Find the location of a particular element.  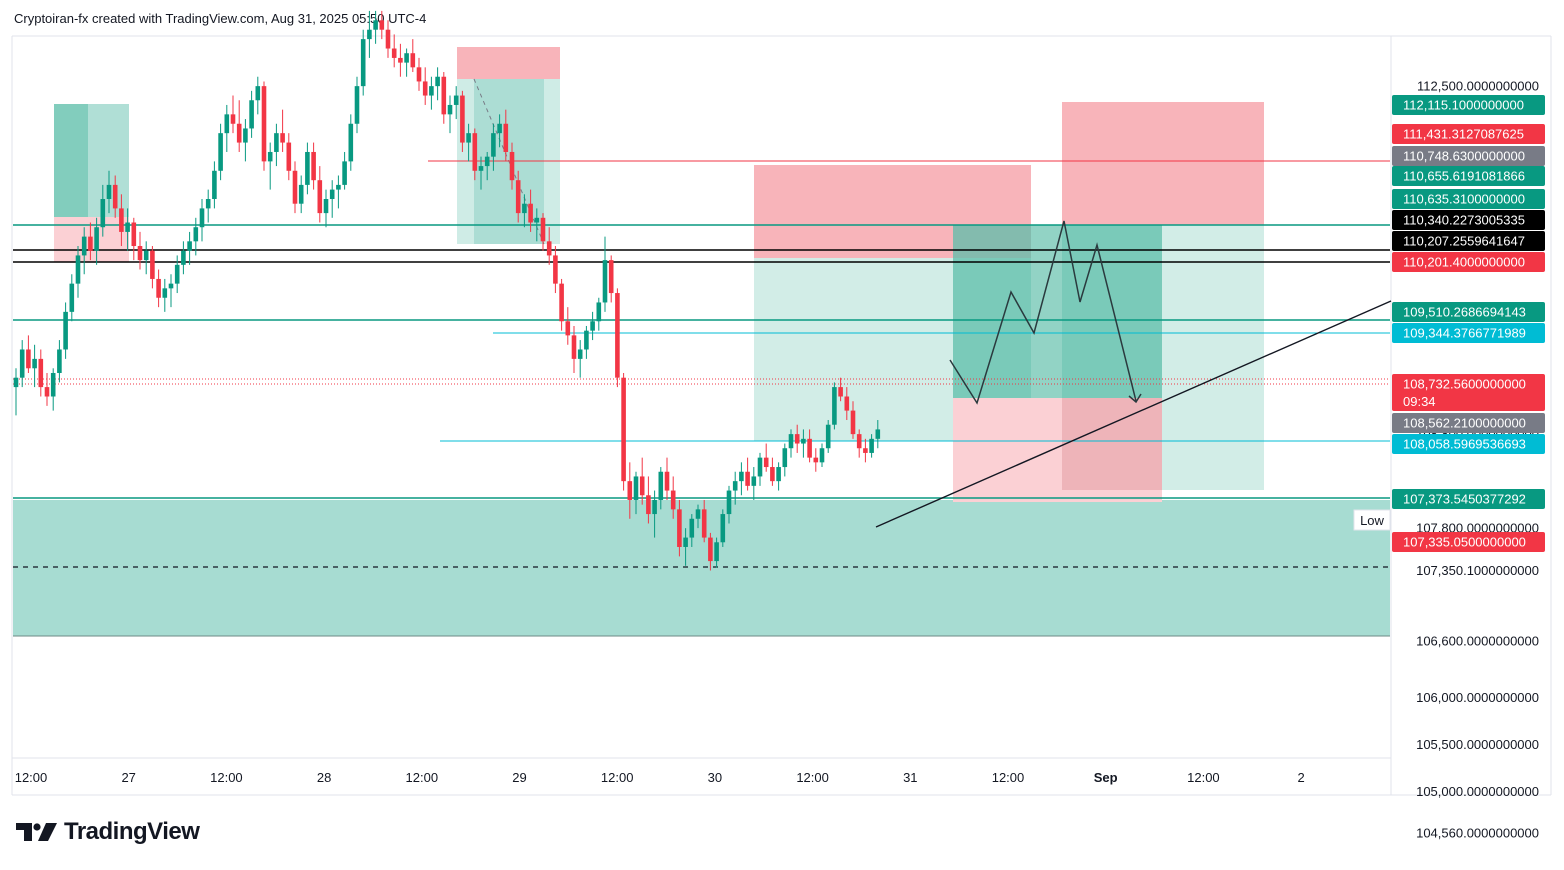

time-tick-label: 31 is located at coordinates (910, 777).